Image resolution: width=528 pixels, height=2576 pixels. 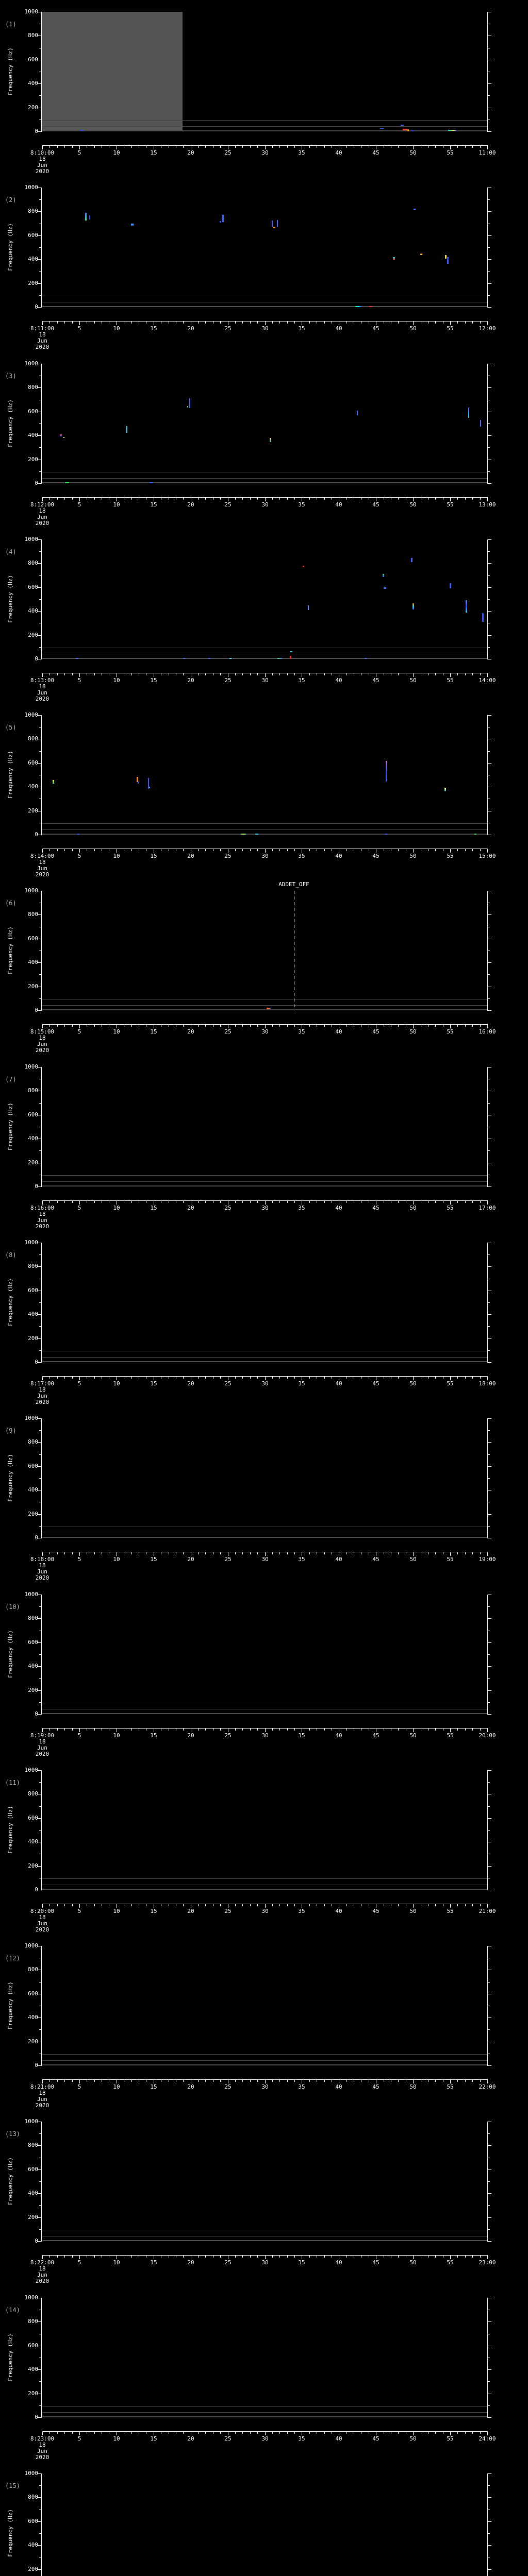 What do you see at coordinates (264, 2054) in the screenshot?
I see `noise-band-line` at bounding box center [264, 2054].